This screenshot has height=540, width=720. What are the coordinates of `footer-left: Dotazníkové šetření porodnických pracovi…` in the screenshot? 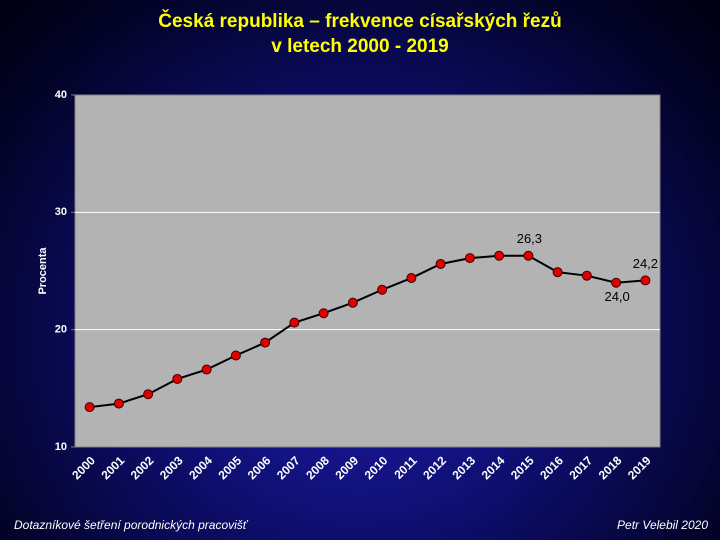 It's located at (131, 525).